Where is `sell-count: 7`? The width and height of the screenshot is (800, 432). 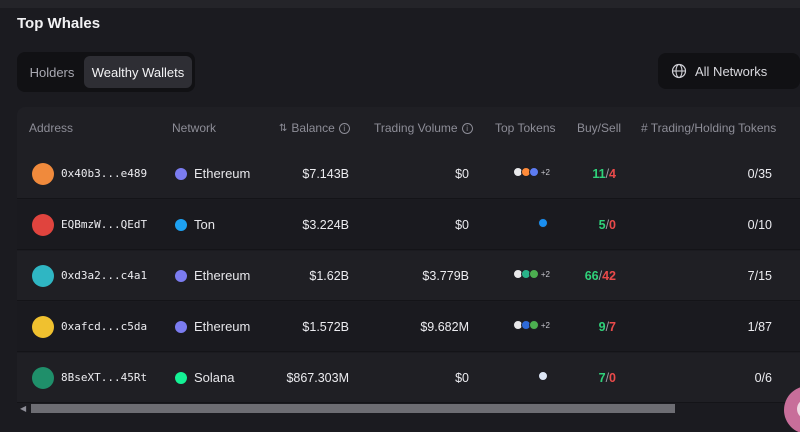 sell-count: 7 is located at coordinates (612, 327).